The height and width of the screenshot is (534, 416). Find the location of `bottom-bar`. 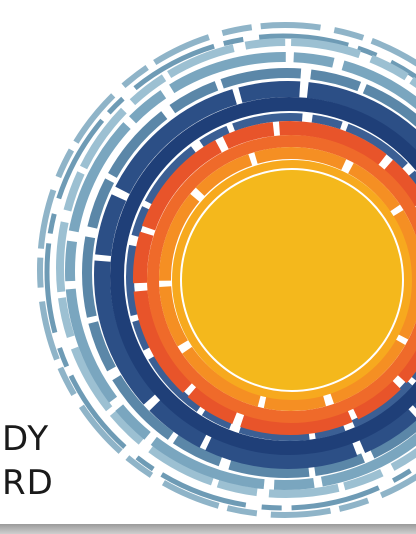

bottom-bar is located at coordinates (208, 529).